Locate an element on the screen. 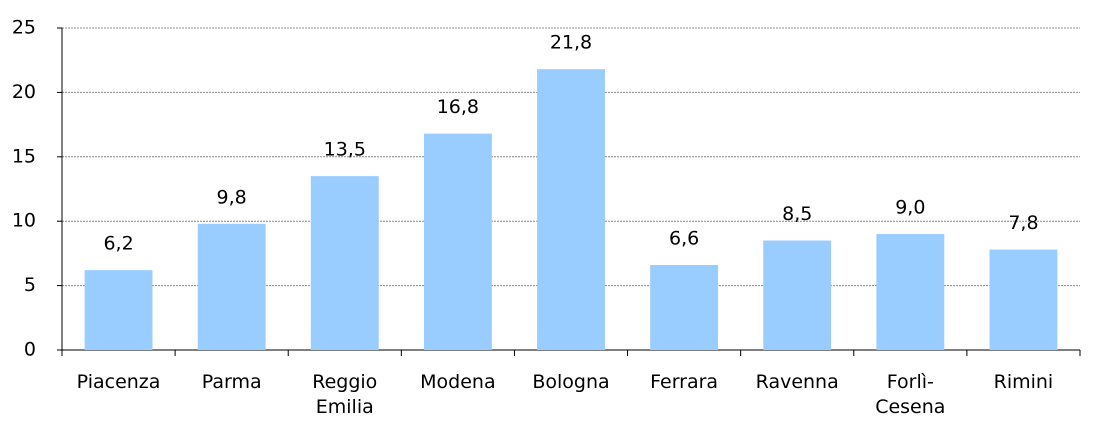 Image resolution: width=1093 pixels, height=433 pixels. x-tick-label: Rimini is located at coordinates (1023, 382).